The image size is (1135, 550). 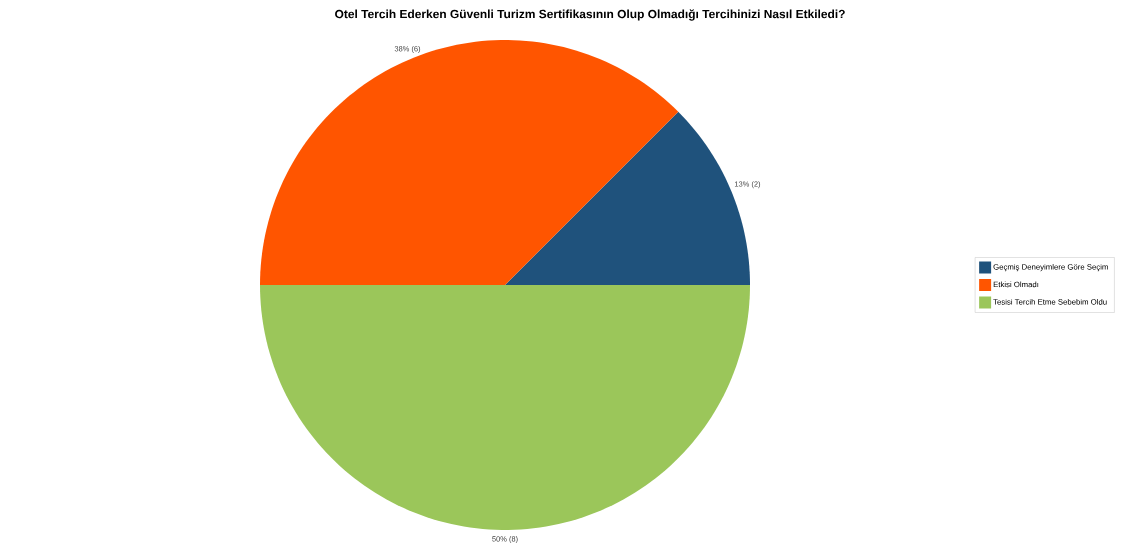 What do you see at coordinates (590, 15) in the screenshot?
I see `chart-title: Otel Tercih Ederken Güvenli Turizm Sertifikasının Olup Olmadığı Tercihinizi Nasıl Etkiledi?` at bounding box center [590, 15].